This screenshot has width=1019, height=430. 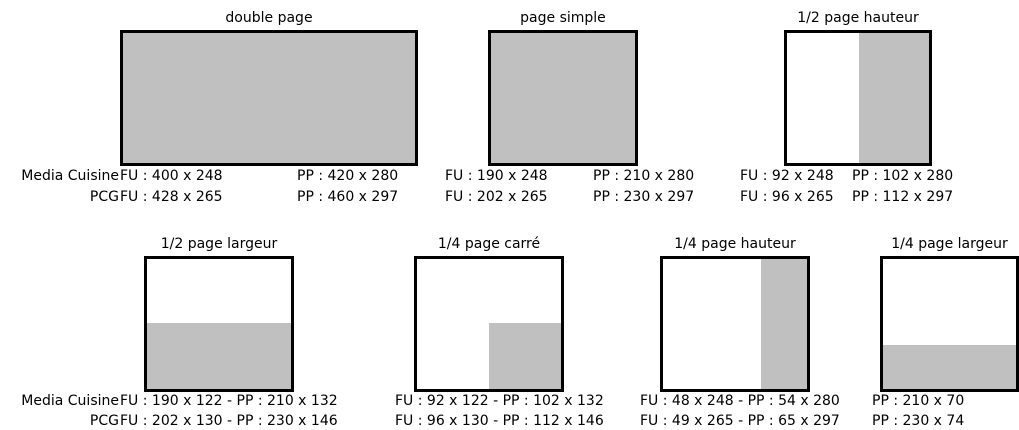 What do you see at coordinates (229, 421) in the screenshot?
I see `half-page-width-pcg-spec: FU : 202 x 130 - PP : 230 x 146` at bounding box center [229, 421].